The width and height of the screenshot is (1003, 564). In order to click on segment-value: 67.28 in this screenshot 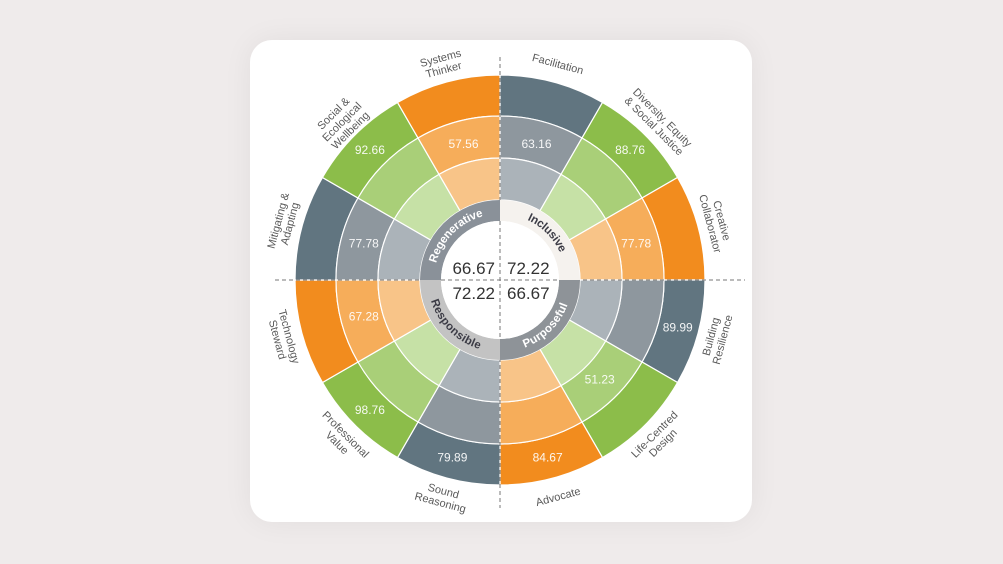, I will do `click(364, 316)`.